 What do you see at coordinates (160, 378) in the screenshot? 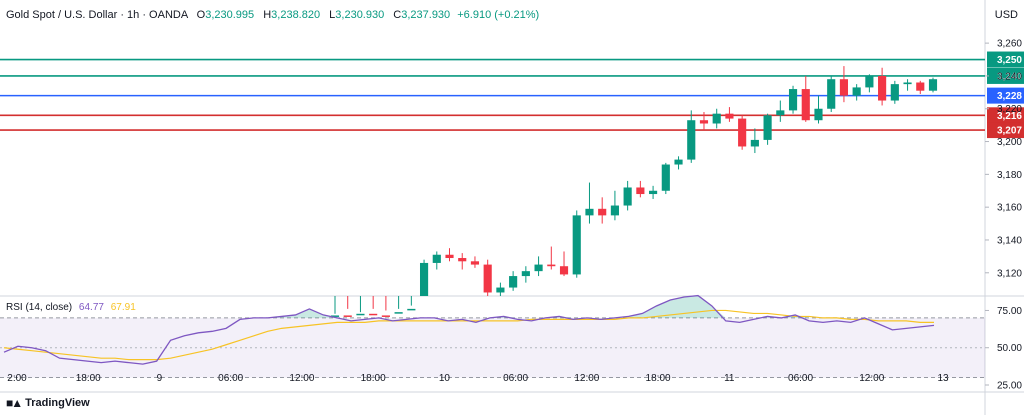
I see `time-tick-label: 9` at bounding box center [160, 378].